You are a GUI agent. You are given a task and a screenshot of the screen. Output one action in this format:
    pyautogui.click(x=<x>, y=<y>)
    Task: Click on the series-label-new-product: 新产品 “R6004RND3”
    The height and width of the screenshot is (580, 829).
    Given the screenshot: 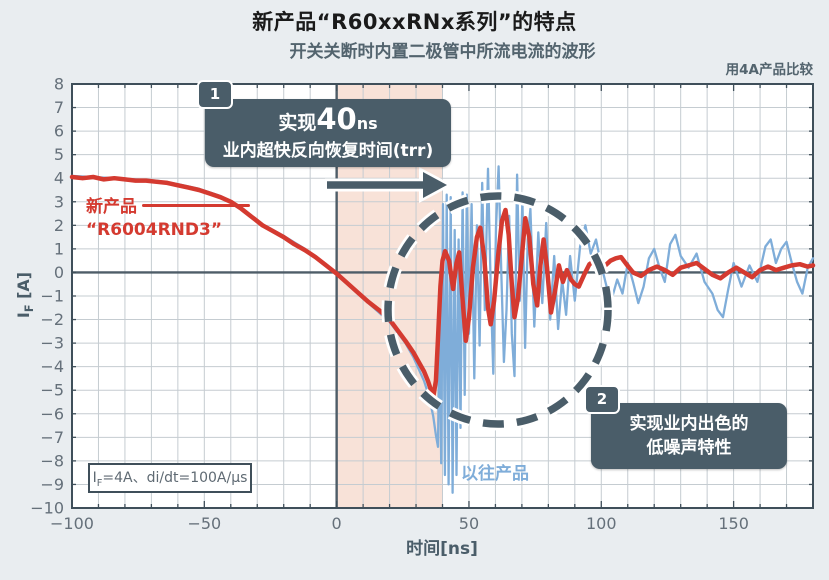 What is the action you would take?
    pyautogui.click(x=154, y=219)
    